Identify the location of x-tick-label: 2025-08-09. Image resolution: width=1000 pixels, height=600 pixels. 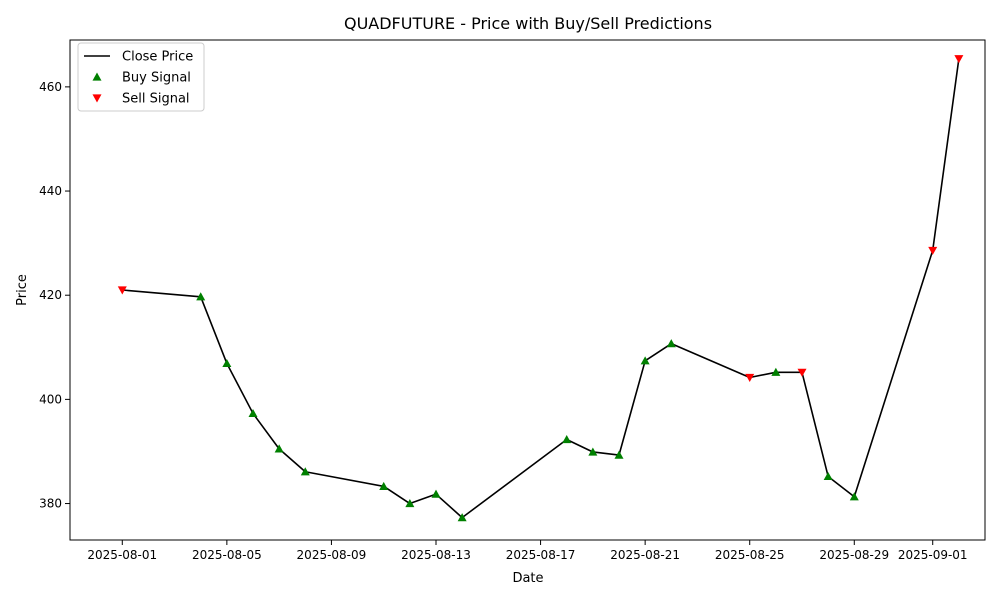
(332, 555).